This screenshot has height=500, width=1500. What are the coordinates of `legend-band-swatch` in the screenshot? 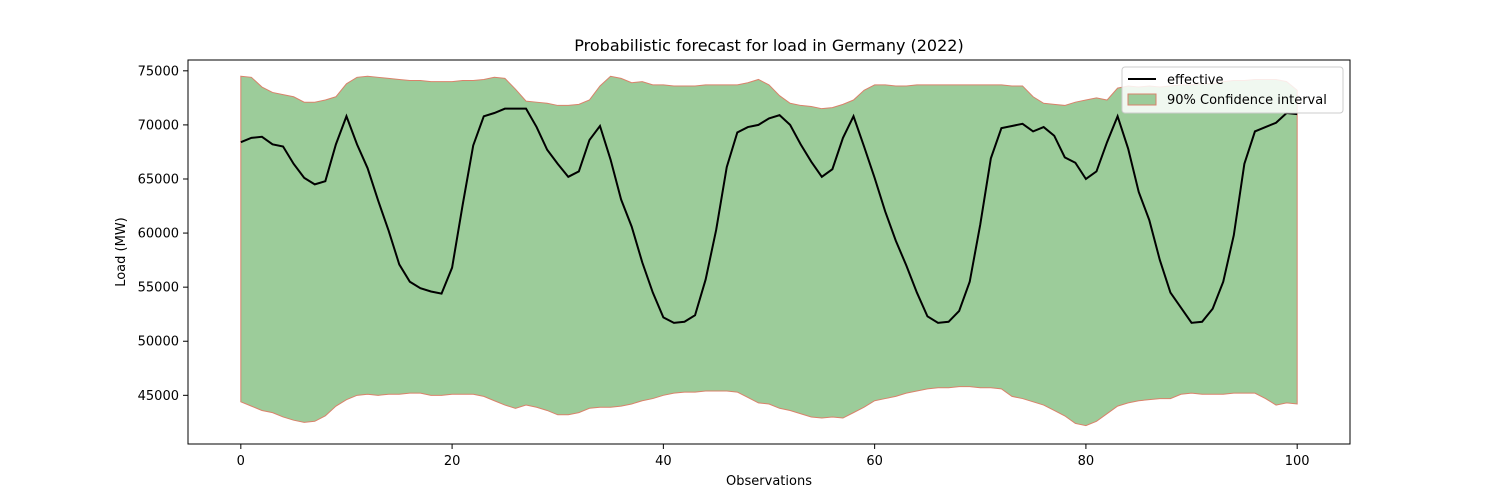 It's located at (1142, 99).